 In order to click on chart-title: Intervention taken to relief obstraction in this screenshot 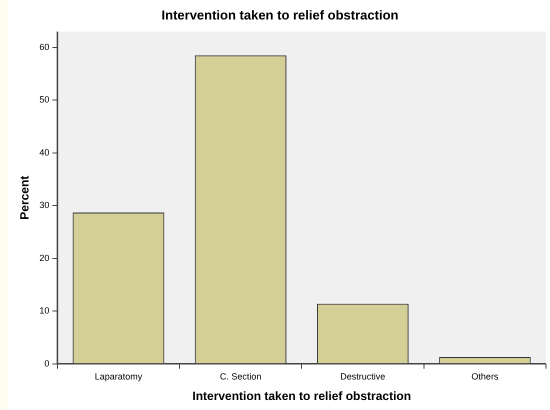, I will do `click(280, 14)`.